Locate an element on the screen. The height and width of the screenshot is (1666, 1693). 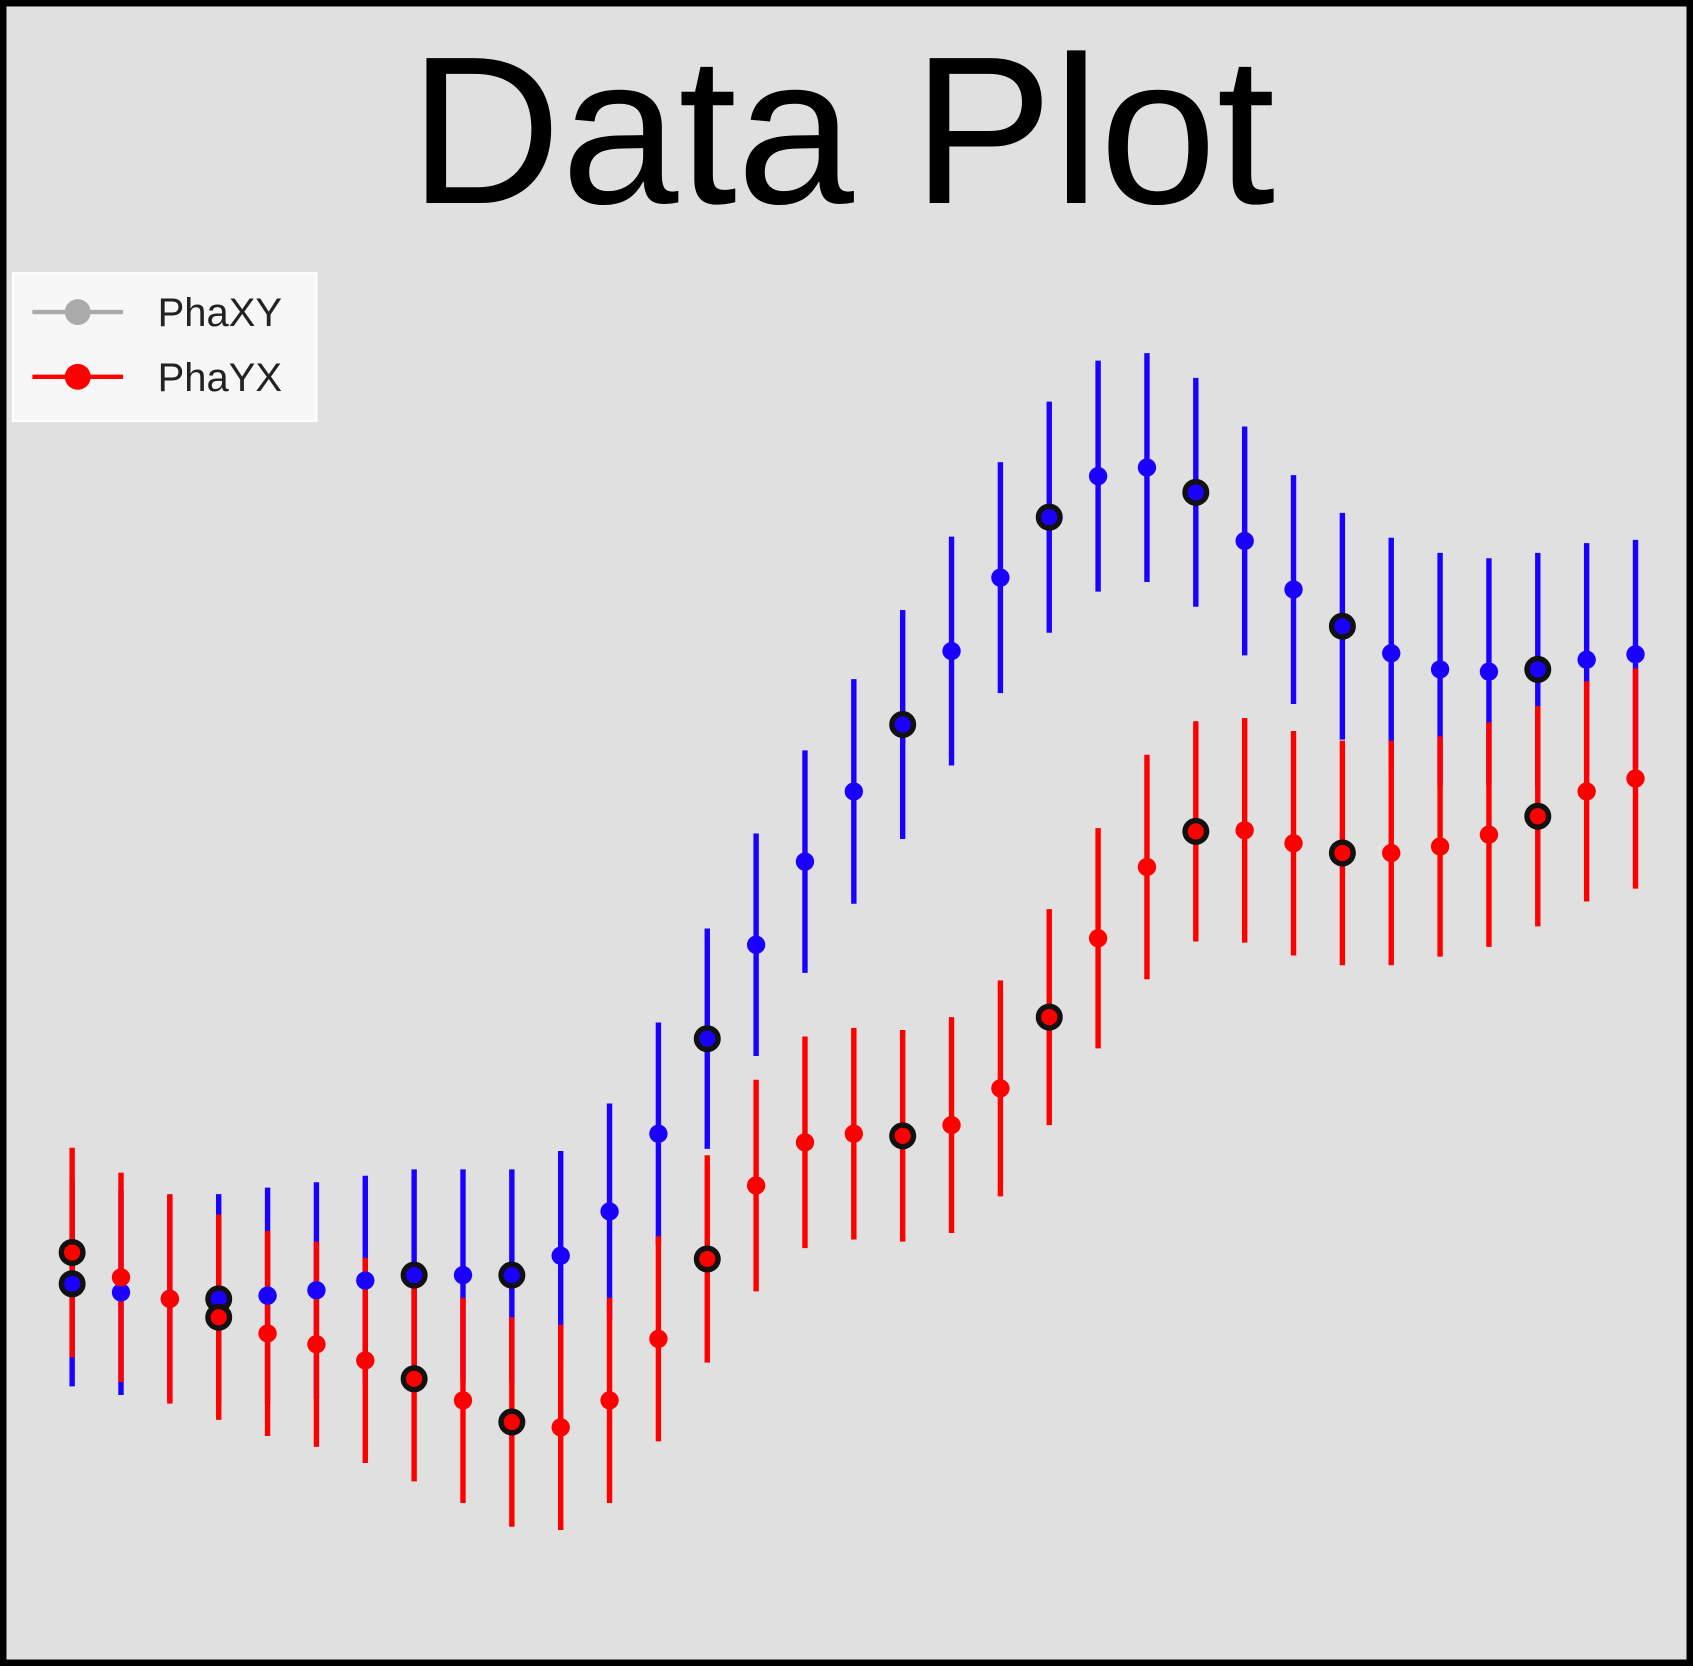
chart-title: Data Plot is located at coordinates (842, 130).